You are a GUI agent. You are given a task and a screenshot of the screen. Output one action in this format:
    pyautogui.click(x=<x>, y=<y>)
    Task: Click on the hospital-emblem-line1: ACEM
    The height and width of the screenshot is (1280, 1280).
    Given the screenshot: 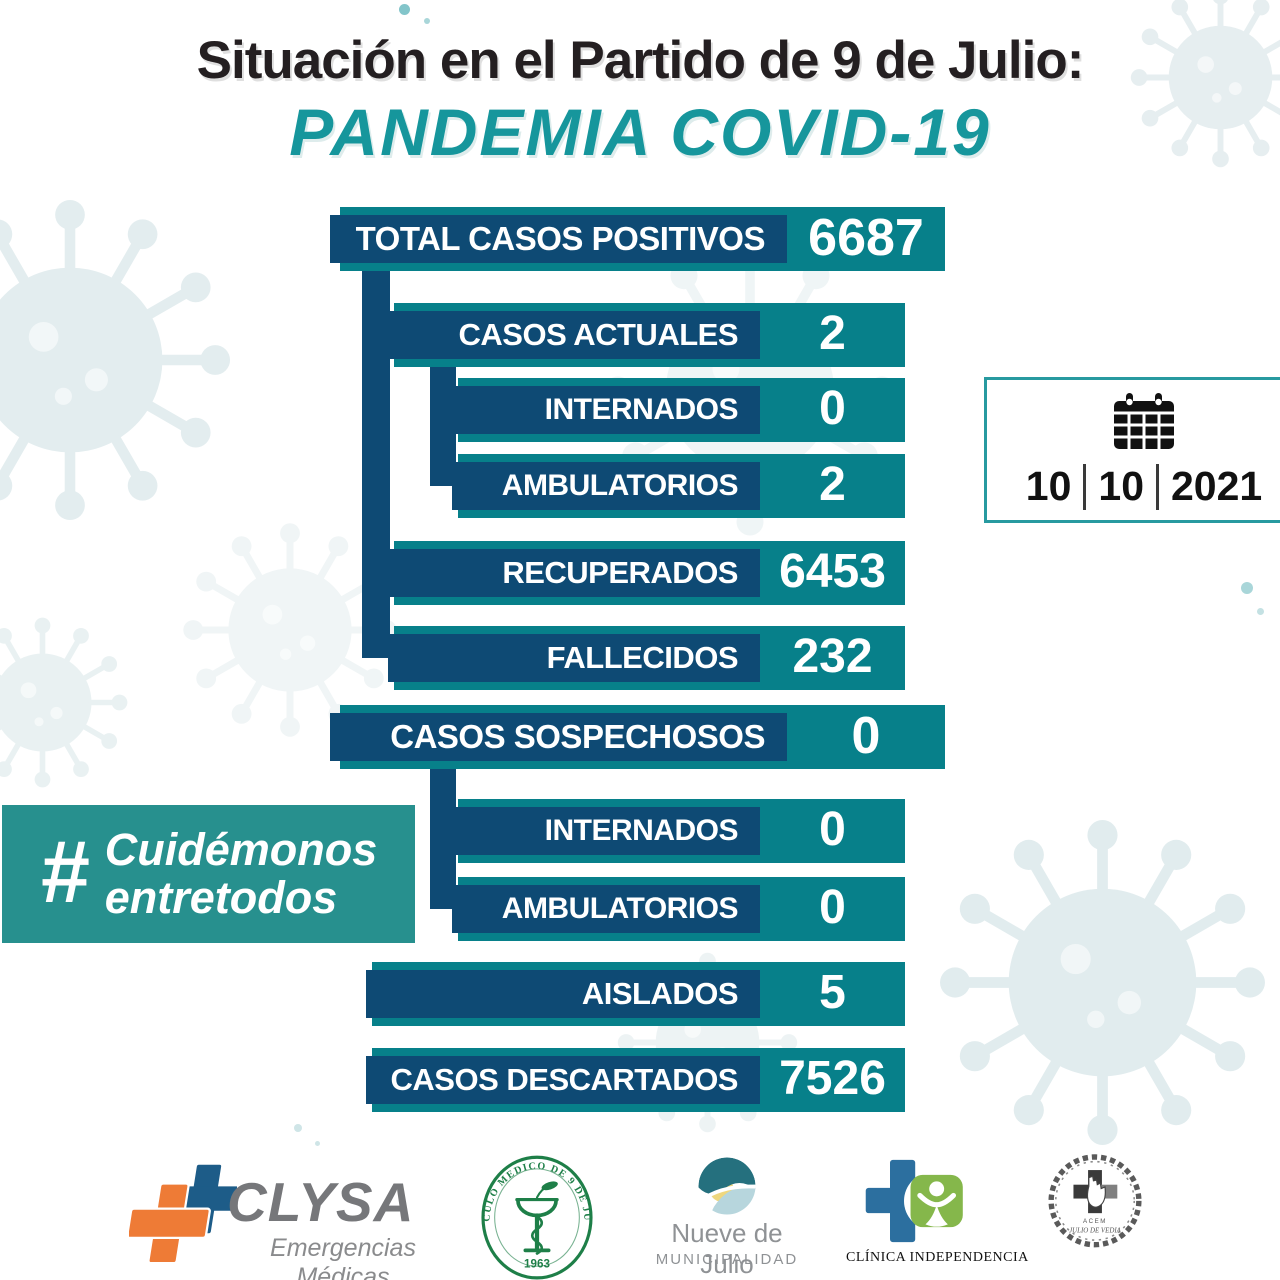 What is the action you would take?
    pyautogui.click(x=1095, y=1221)
    